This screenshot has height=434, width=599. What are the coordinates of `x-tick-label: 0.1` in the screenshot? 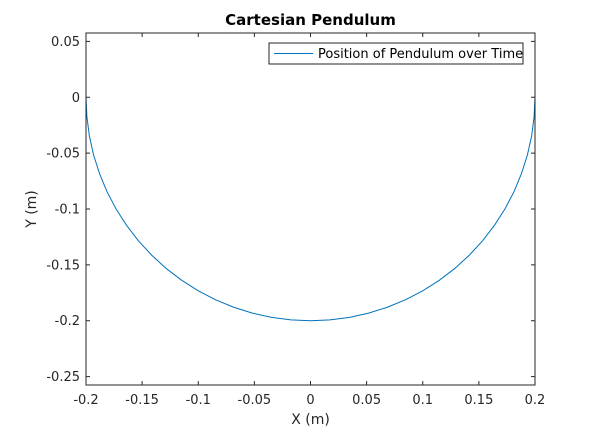 It's located at (422, 400).